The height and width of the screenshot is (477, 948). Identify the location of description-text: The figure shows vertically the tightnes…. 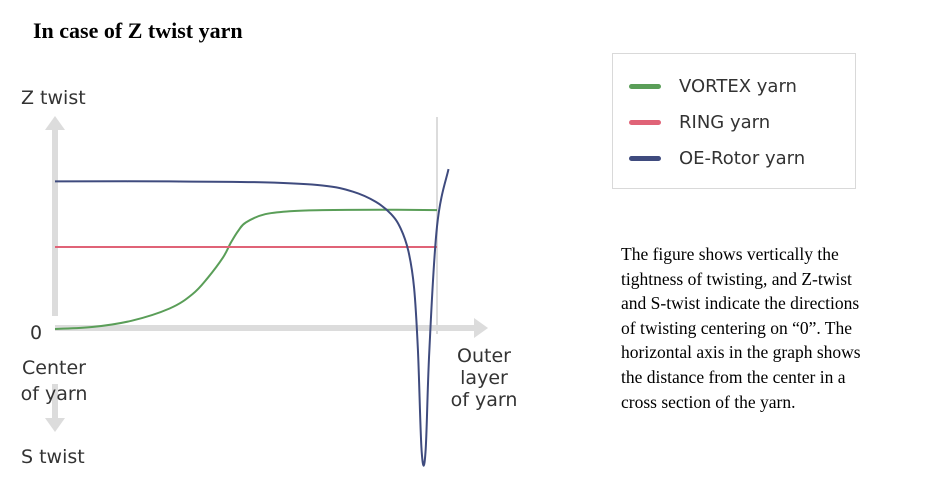
(741, 328).